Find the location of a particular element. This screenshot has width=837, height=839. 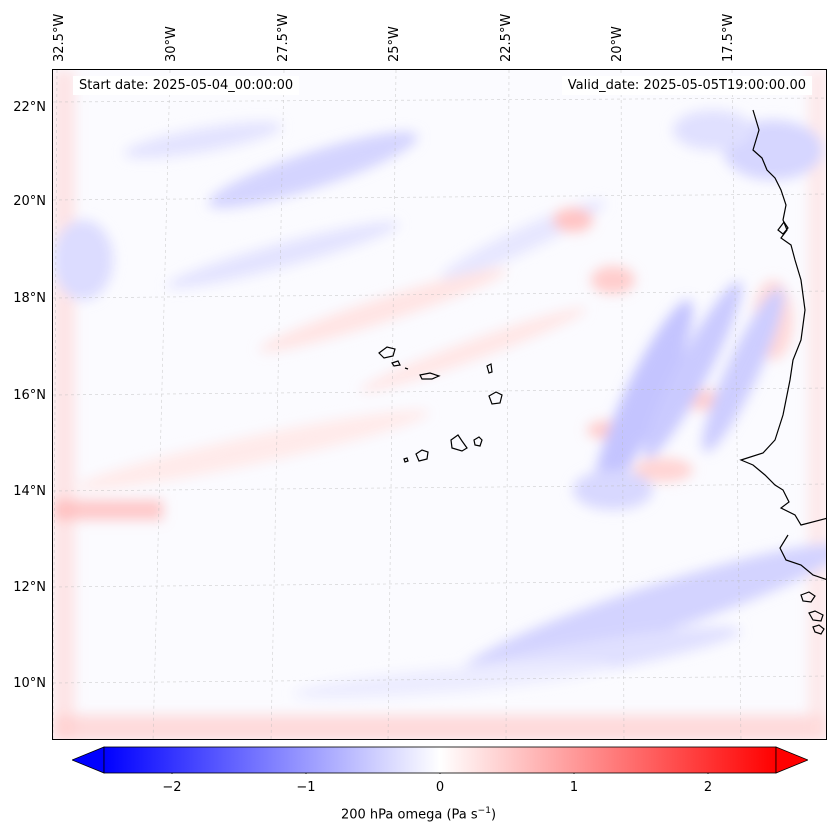

colorbar is located at coordinates (440, 760).